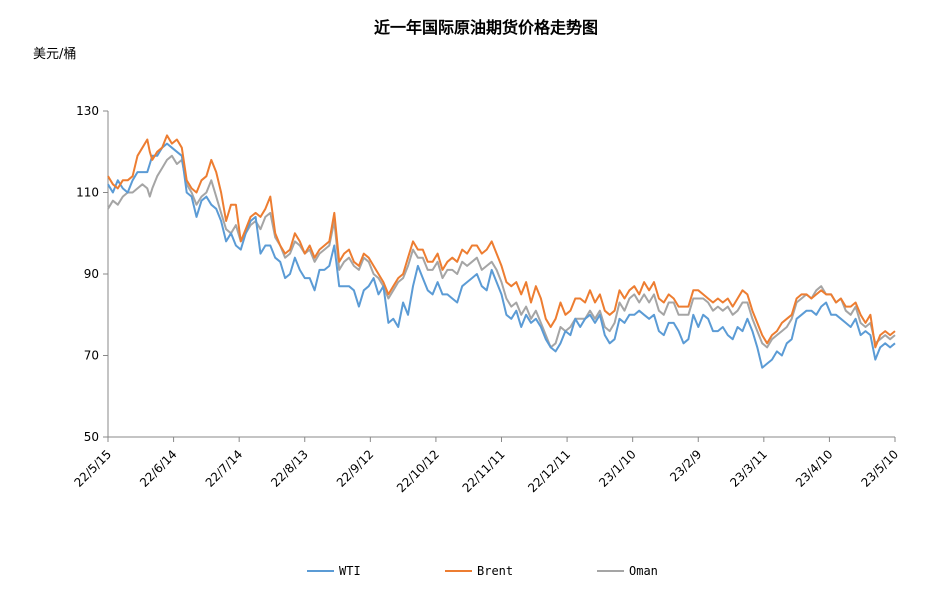  Describe the element at coordinates (93, 468) in the screenshot. I see `x-tick-label: 22/5/15` at that location.